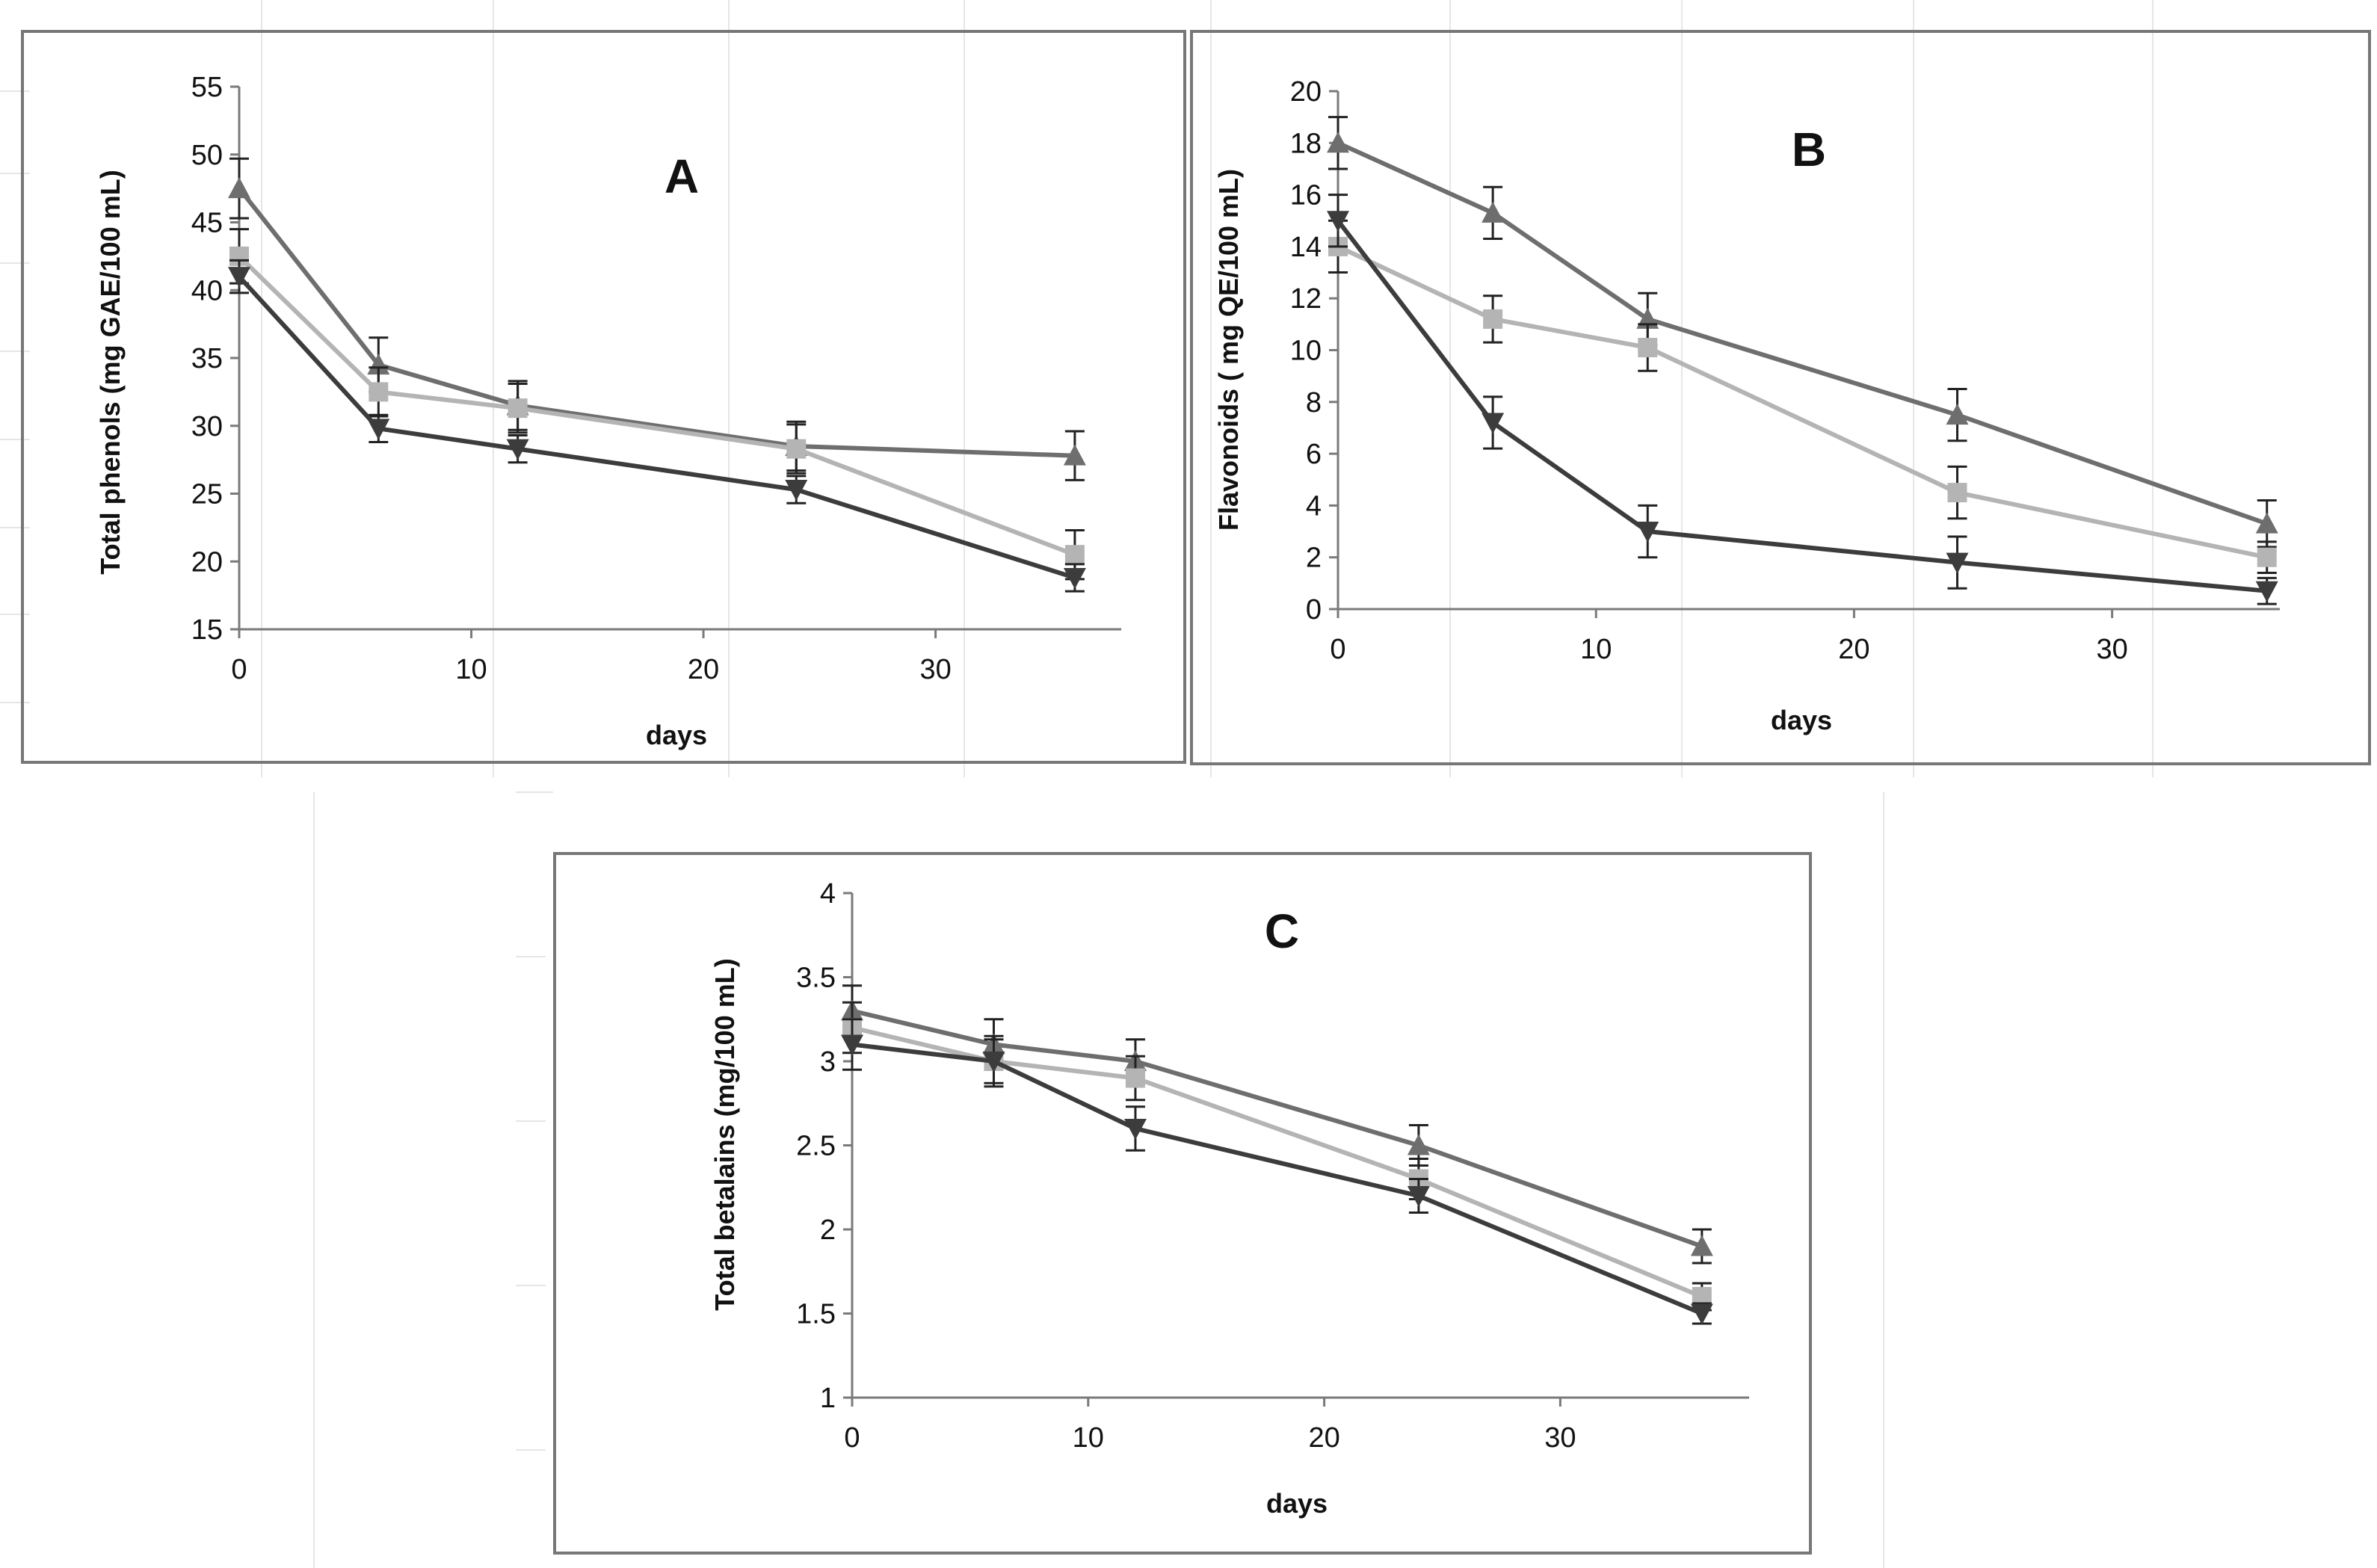 The height and width of the screenshot is (1568, 2377). I want to click on panel-c-xtick-label: 0, so click(852, 1438).